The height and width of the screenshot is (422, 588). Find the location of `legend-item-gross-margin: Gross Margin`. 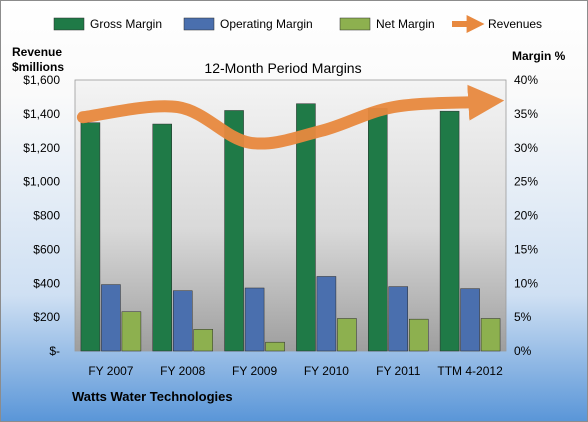

legend-item-gross-margin: Gross Margin is located at coordinates (107, 24).